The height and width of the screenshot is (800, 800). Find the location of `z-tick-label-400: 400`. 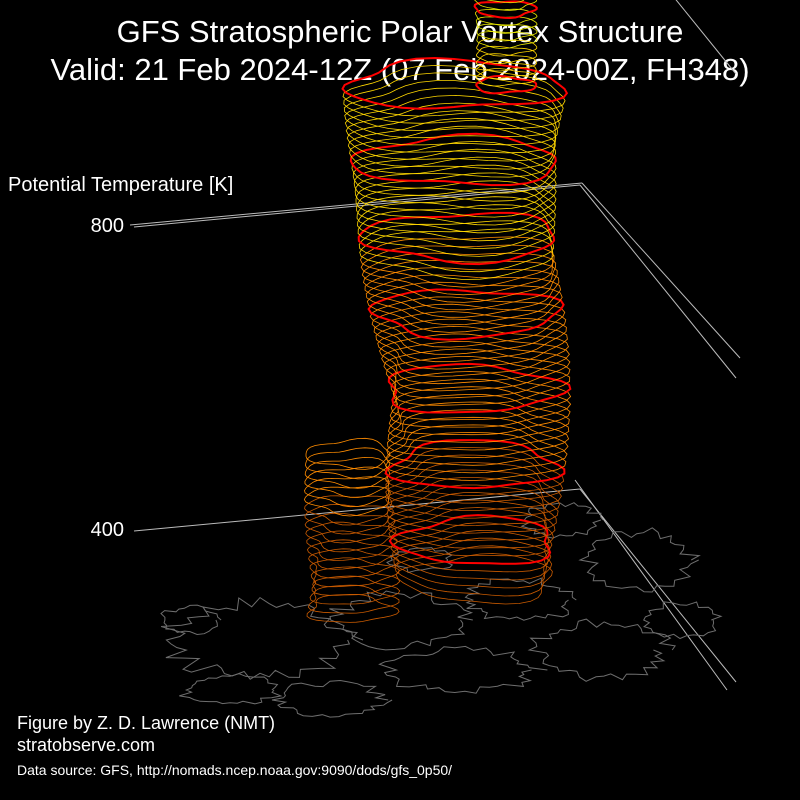

z-tick-label-400: 400 is located at coordinates (107, 530).